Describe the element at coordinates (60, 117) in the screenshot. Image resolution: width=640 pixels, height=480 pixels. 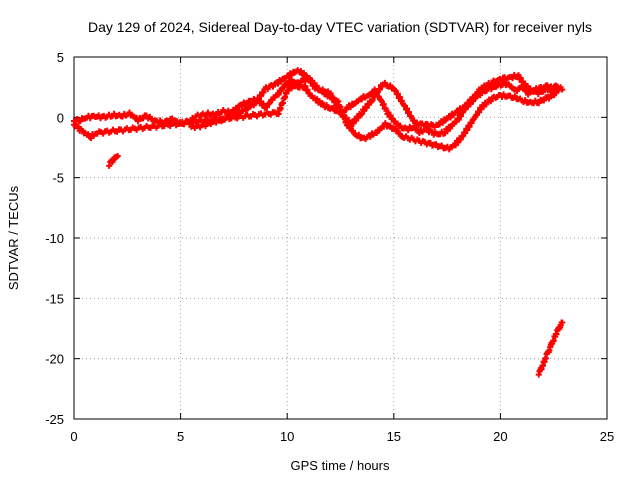
I see `y-tick-label: 0` at that location.